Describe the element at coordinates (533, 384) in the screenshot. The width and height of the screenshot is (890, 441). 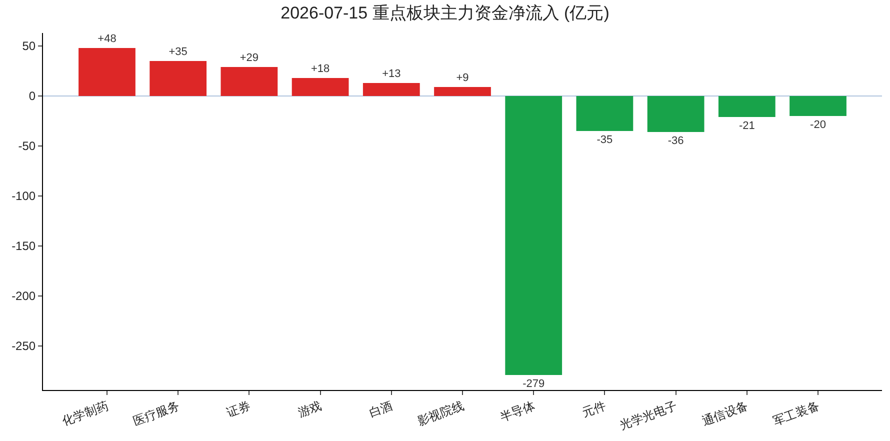
I see `data-label: -279` at that location.